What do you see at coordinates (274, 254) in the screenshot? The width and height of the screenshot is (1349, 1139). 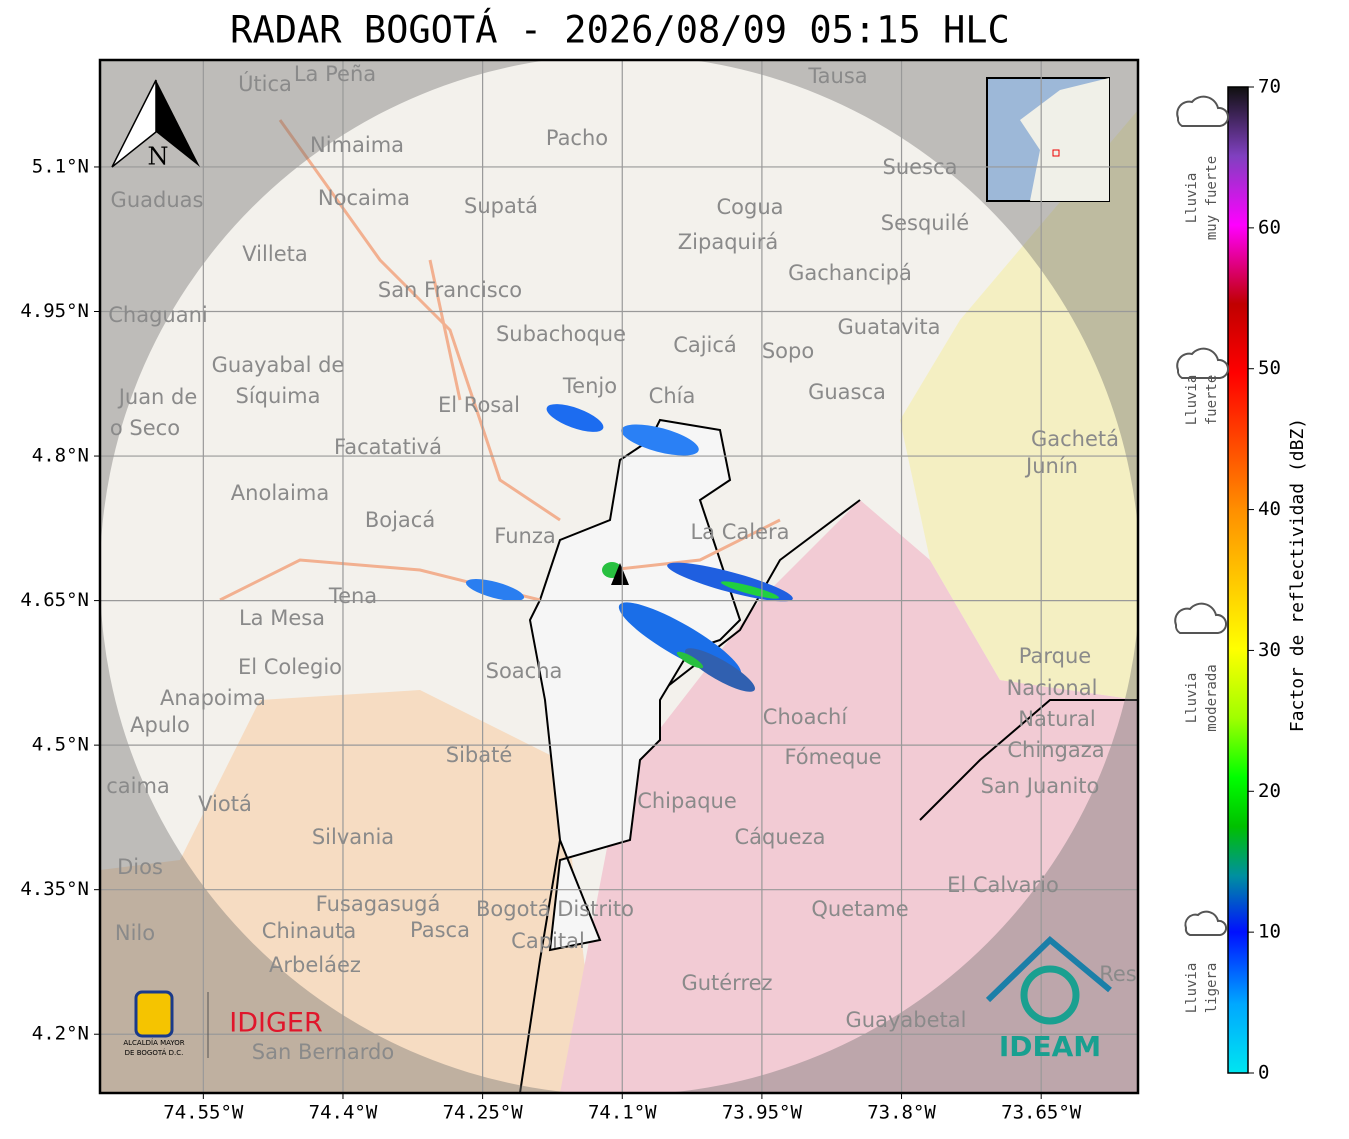 I see `place-name: Villeta` at bounding box center [274, 254].